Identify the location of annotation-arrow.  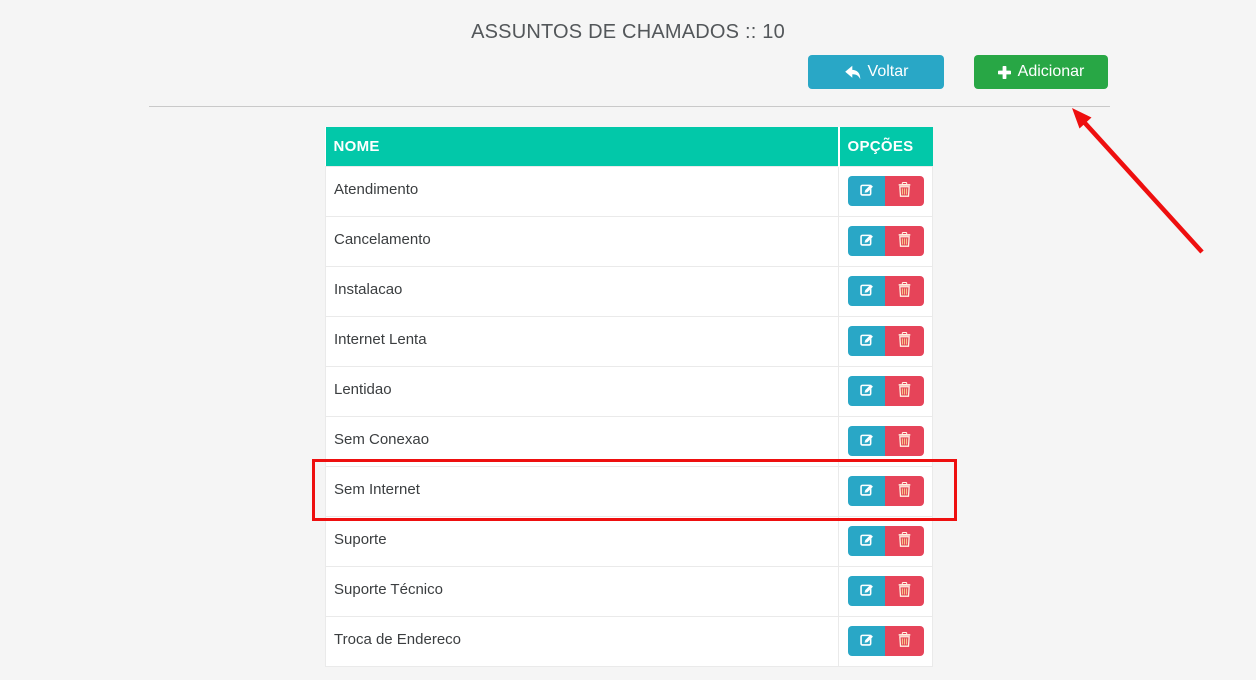
(1138, 181).